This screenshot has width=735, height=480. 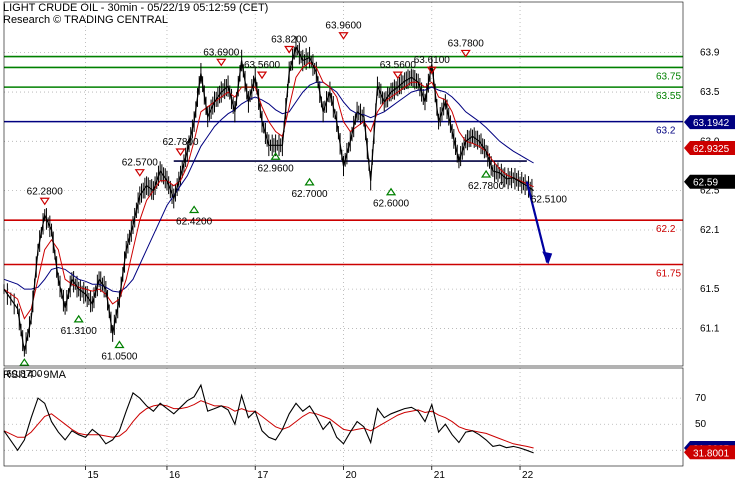 I want to click on price-tick-label: 62.5, so click(x=710, y=191).